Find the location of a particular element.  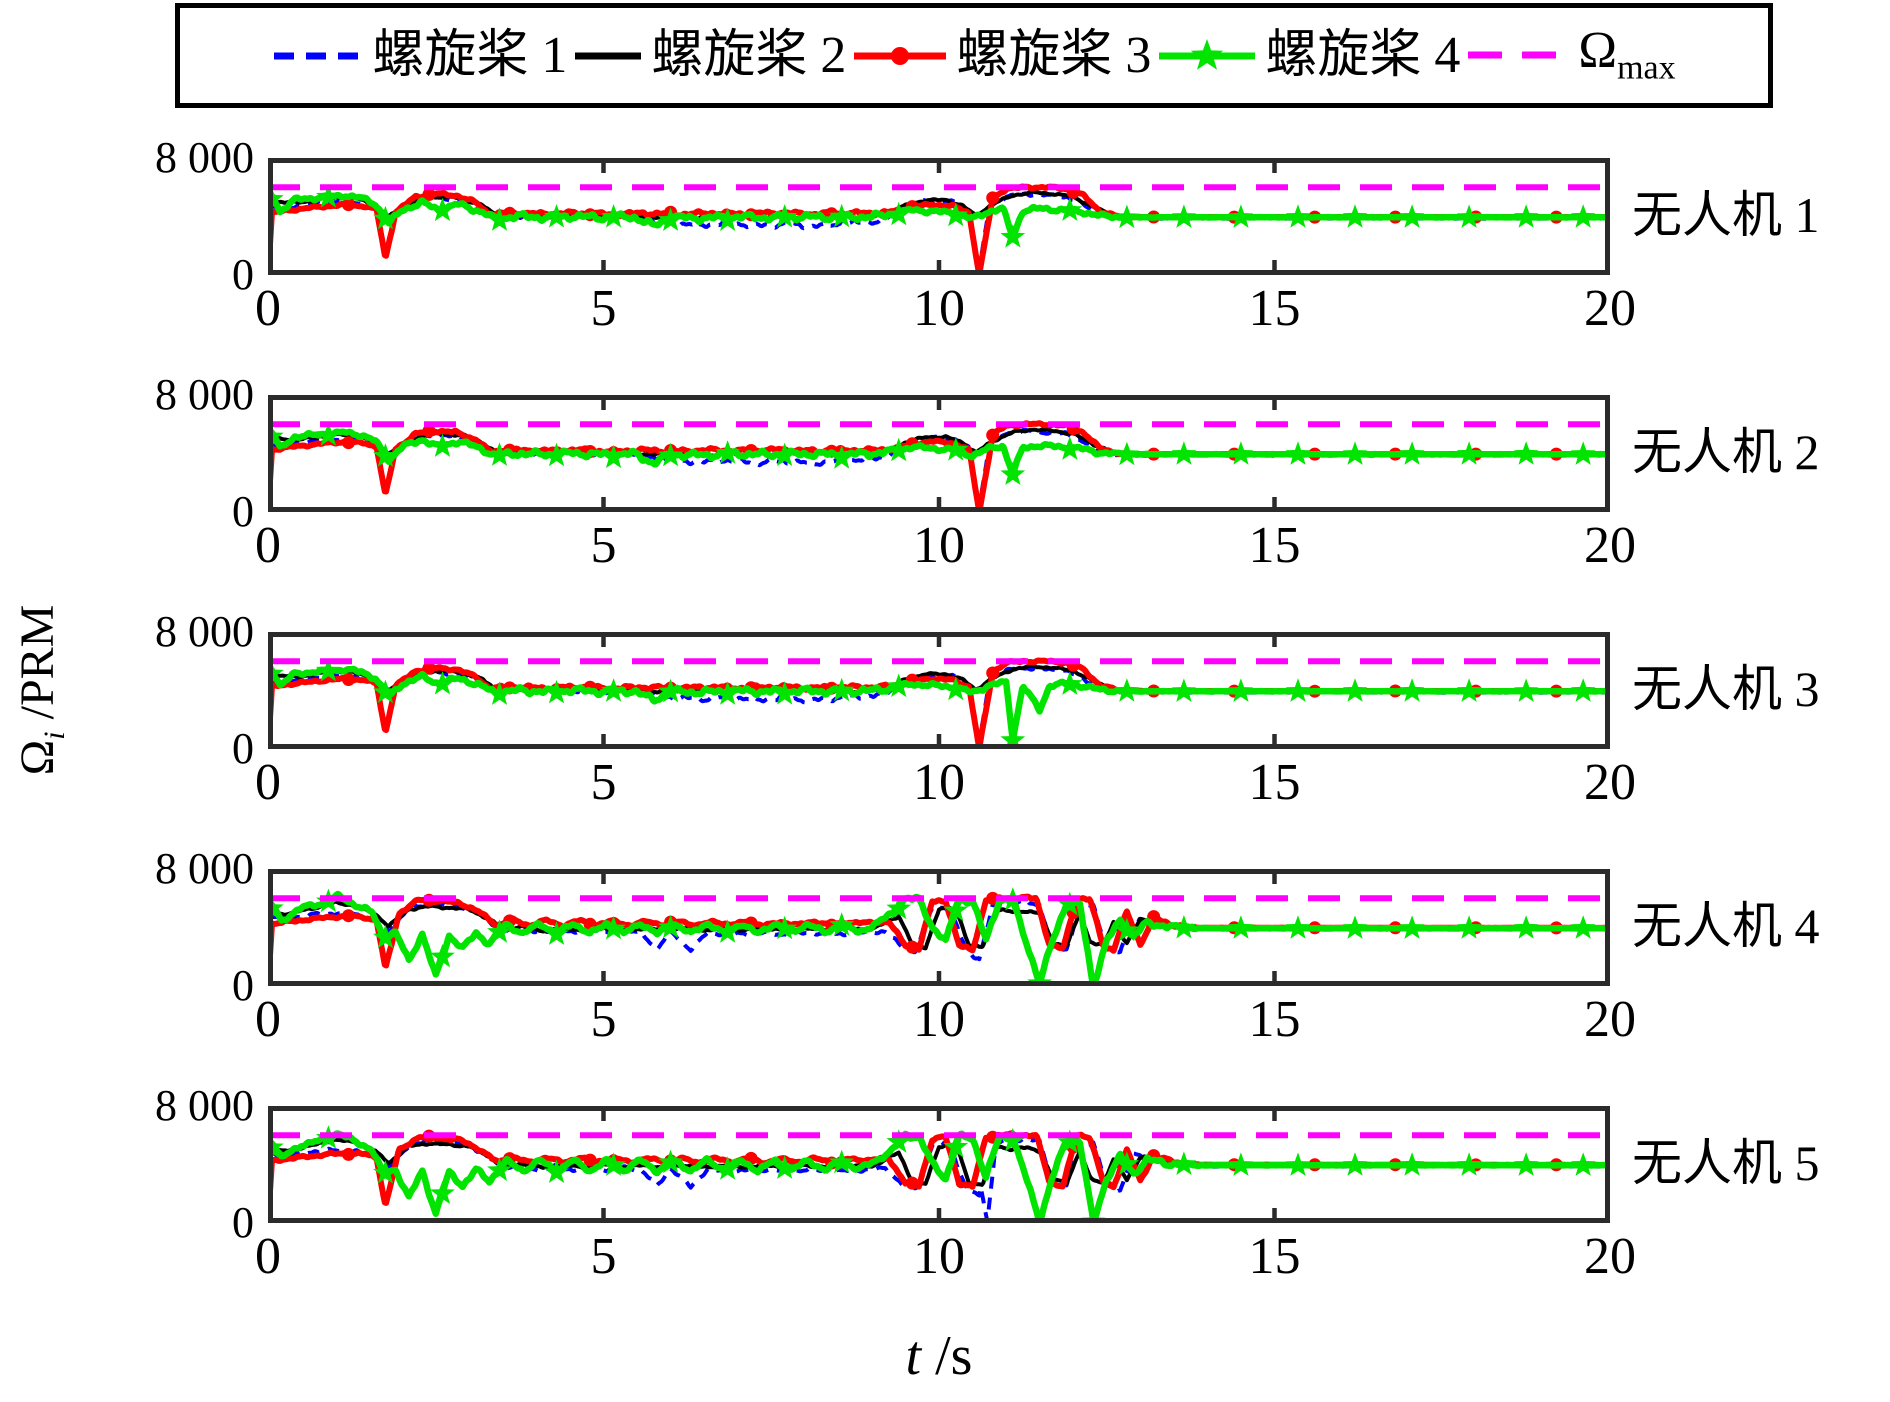

legend-label-prop1: 螺旋桨 1 is located at coordinates (470, 55).